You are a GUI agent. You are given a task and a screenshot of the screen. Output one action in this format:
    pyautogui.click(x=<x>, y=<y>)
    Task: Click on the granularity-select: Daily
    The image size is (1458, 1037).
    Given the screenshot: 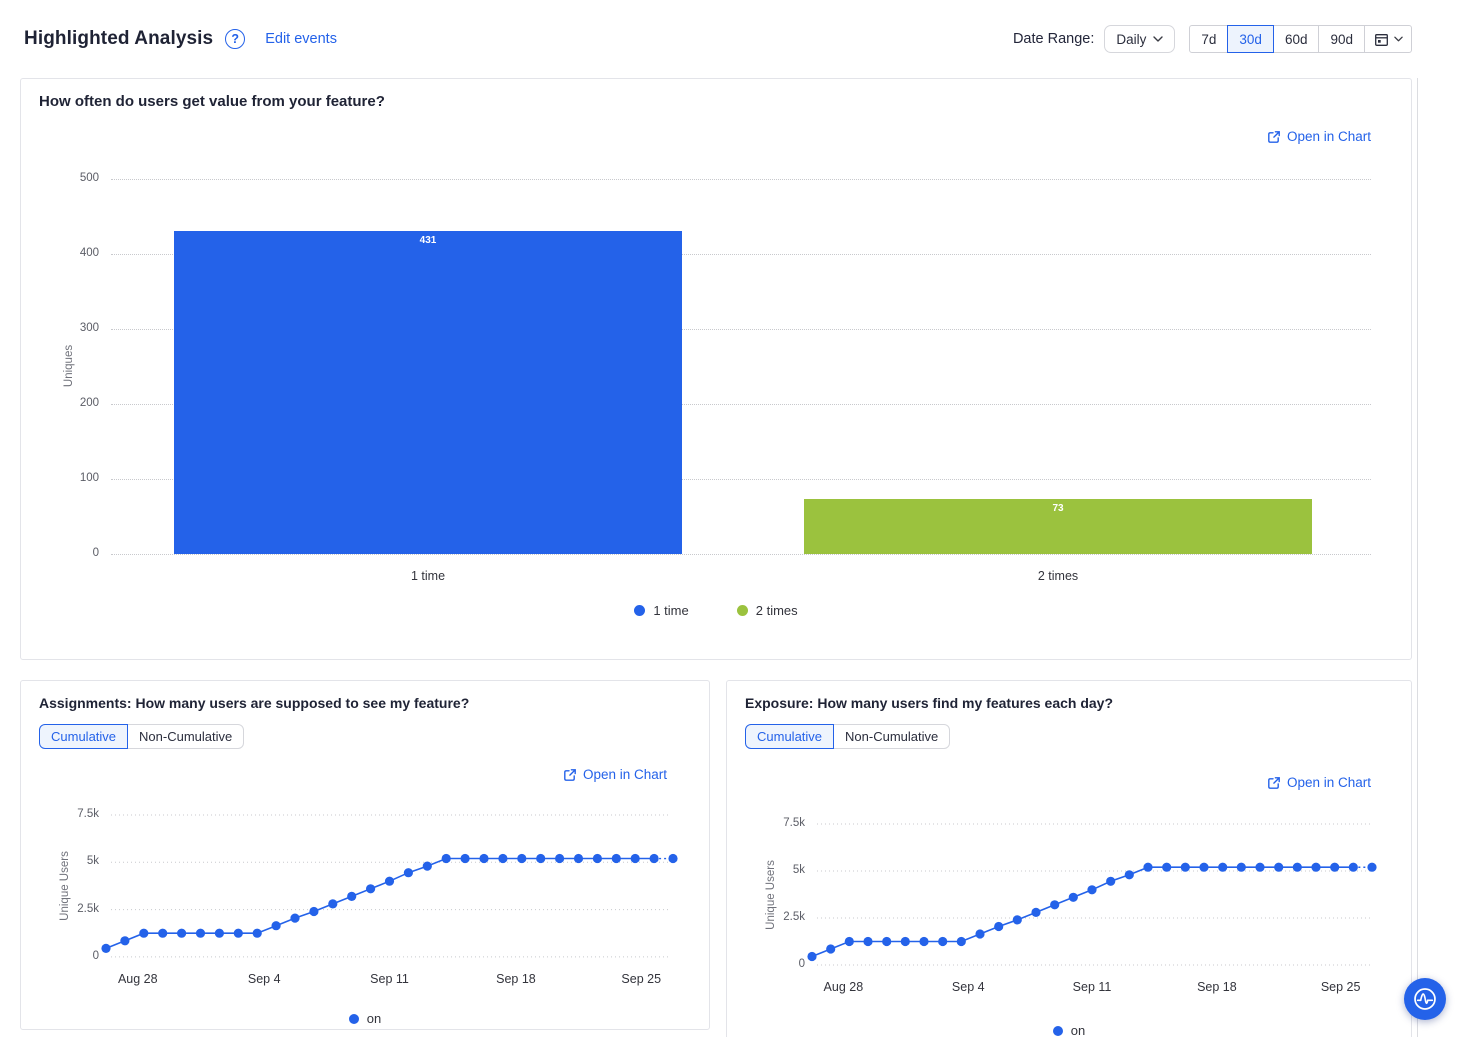 What is the action you would take?
    pyautogui.click(x=1140, y=39)
    